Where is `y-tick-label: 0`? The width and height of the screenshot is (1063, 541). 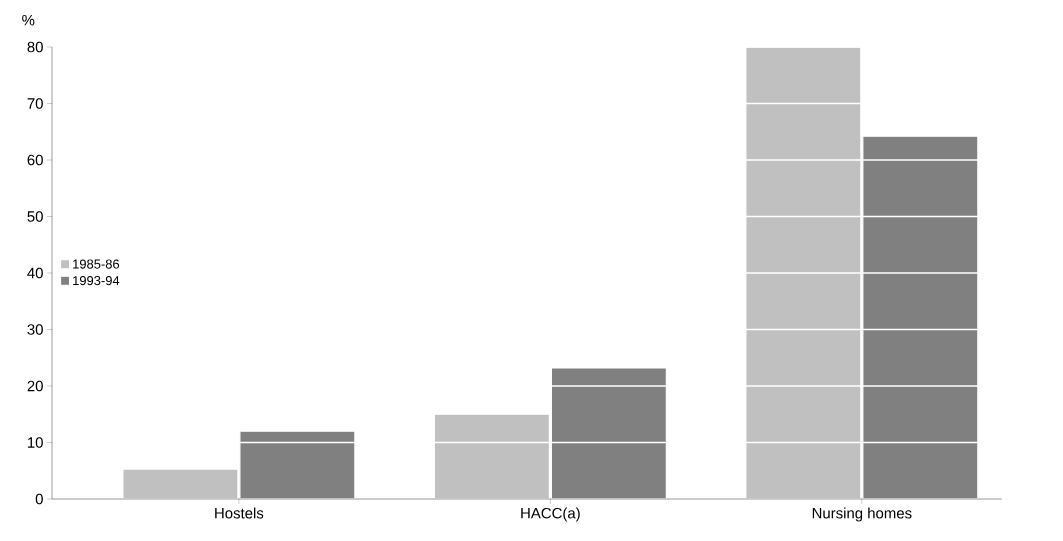
y-tick-label: 0 is located at coordinates (39, 499).